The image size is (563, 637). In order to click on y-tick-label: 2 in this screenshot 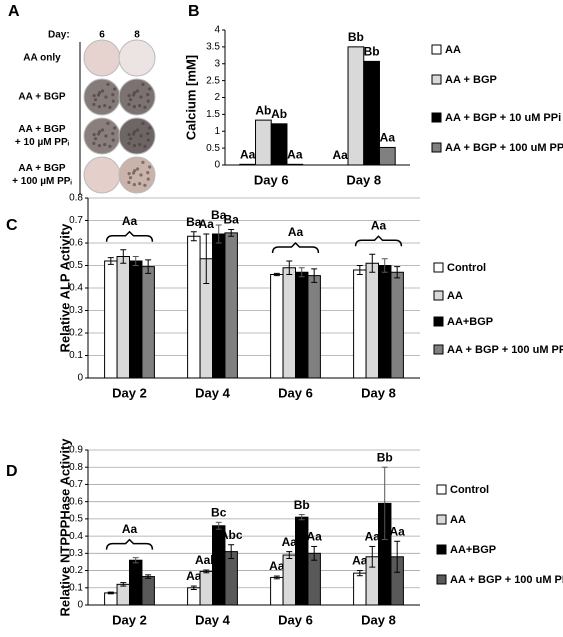, I will do `click(217, 97)`.